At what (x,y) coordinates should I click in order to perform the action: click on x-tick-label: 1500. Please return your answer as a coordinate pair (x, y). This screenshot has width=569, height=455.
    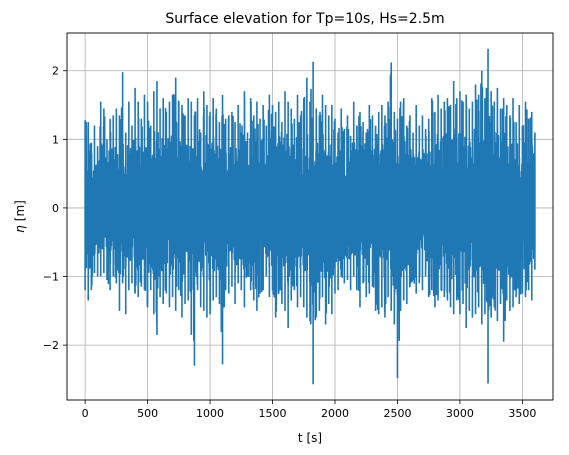
    Looking at the image, I should click on (273, 413).